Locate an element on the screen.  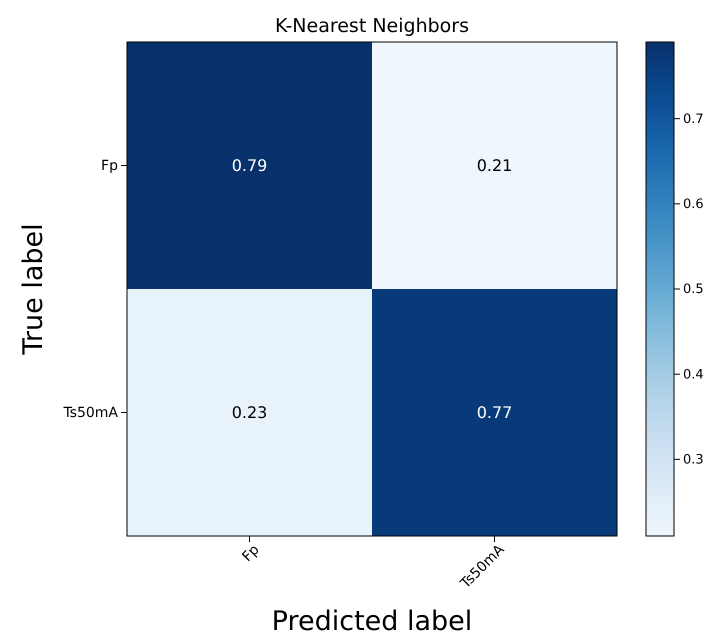
color-bar-label: 0.7 is located at coordinates (693, 119).